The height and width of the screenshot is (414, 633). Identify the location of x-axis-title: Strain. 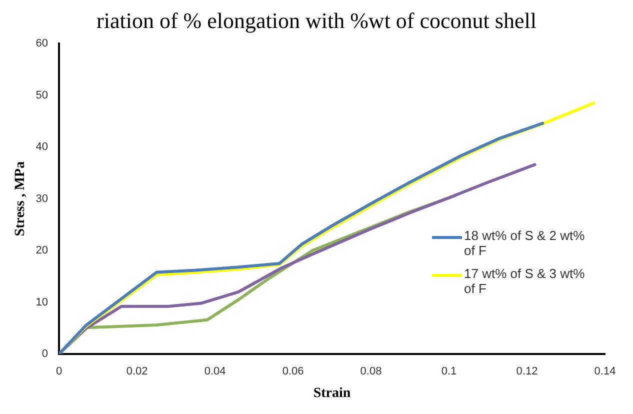
(332, 394).